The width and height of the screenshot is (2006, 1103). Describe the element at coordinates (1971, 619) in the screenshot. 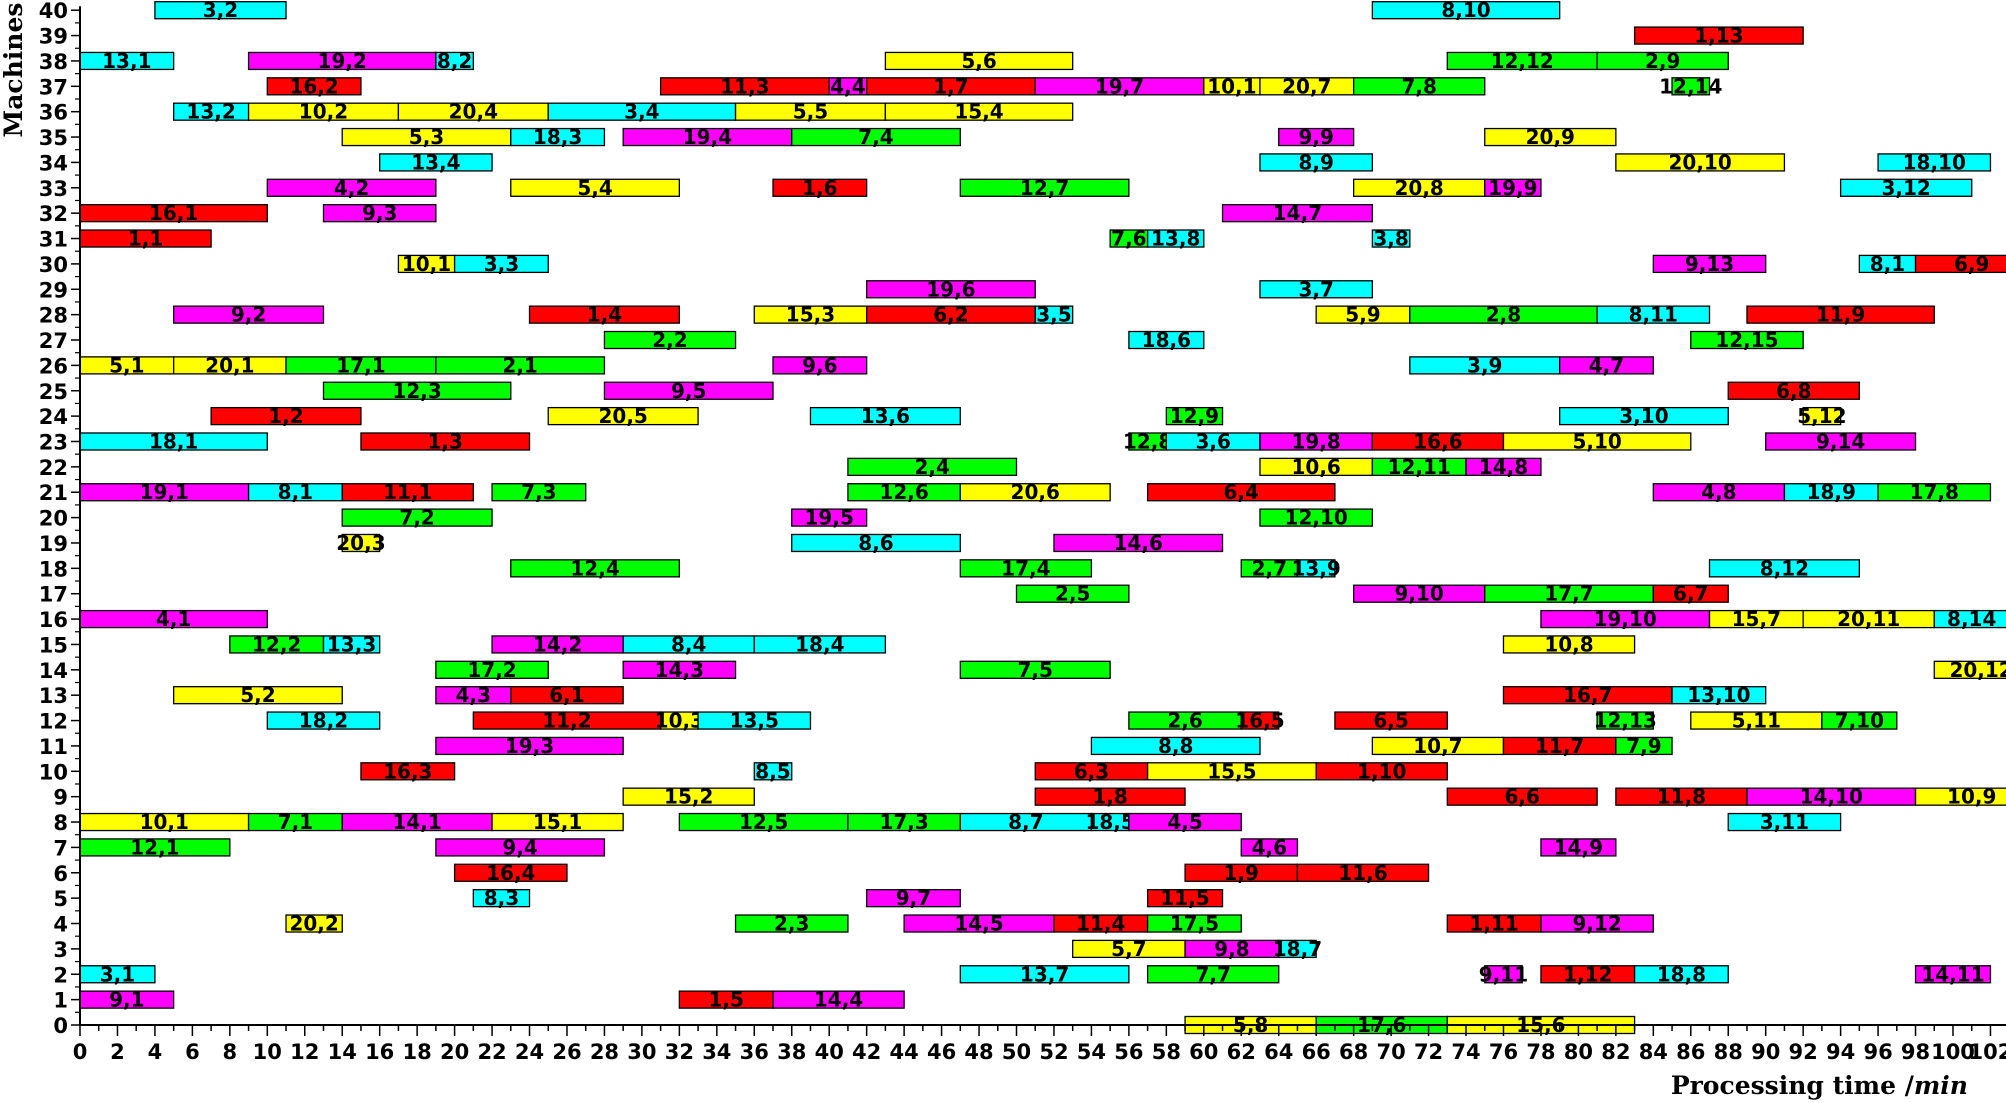

I see `task-bar-label: 8,14` at that location.